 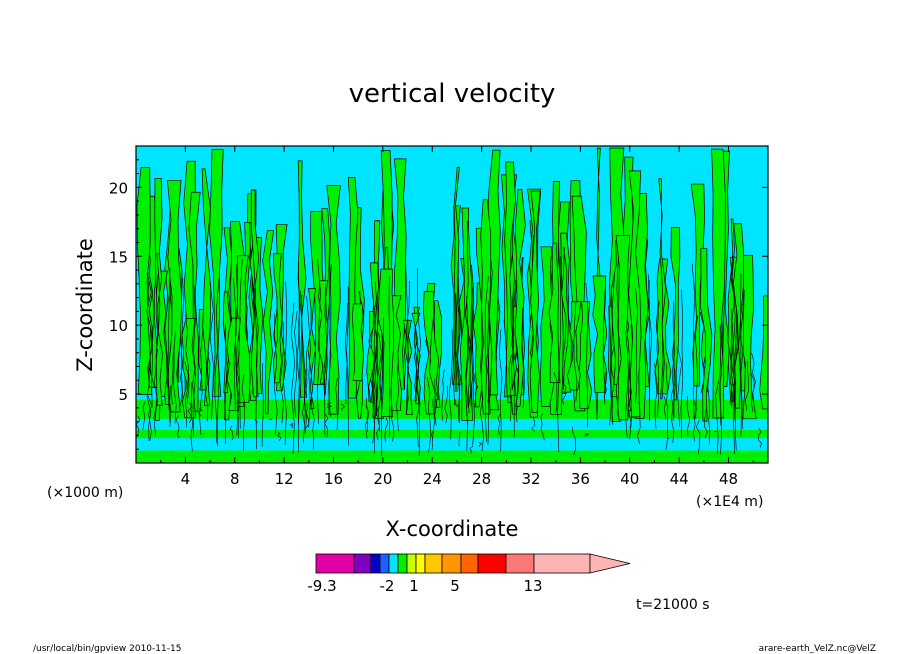 What do you see at coordinates (673, 605) in the screenshot?
I see `time-label: t=21000 s` at bounding box center [673, 605].